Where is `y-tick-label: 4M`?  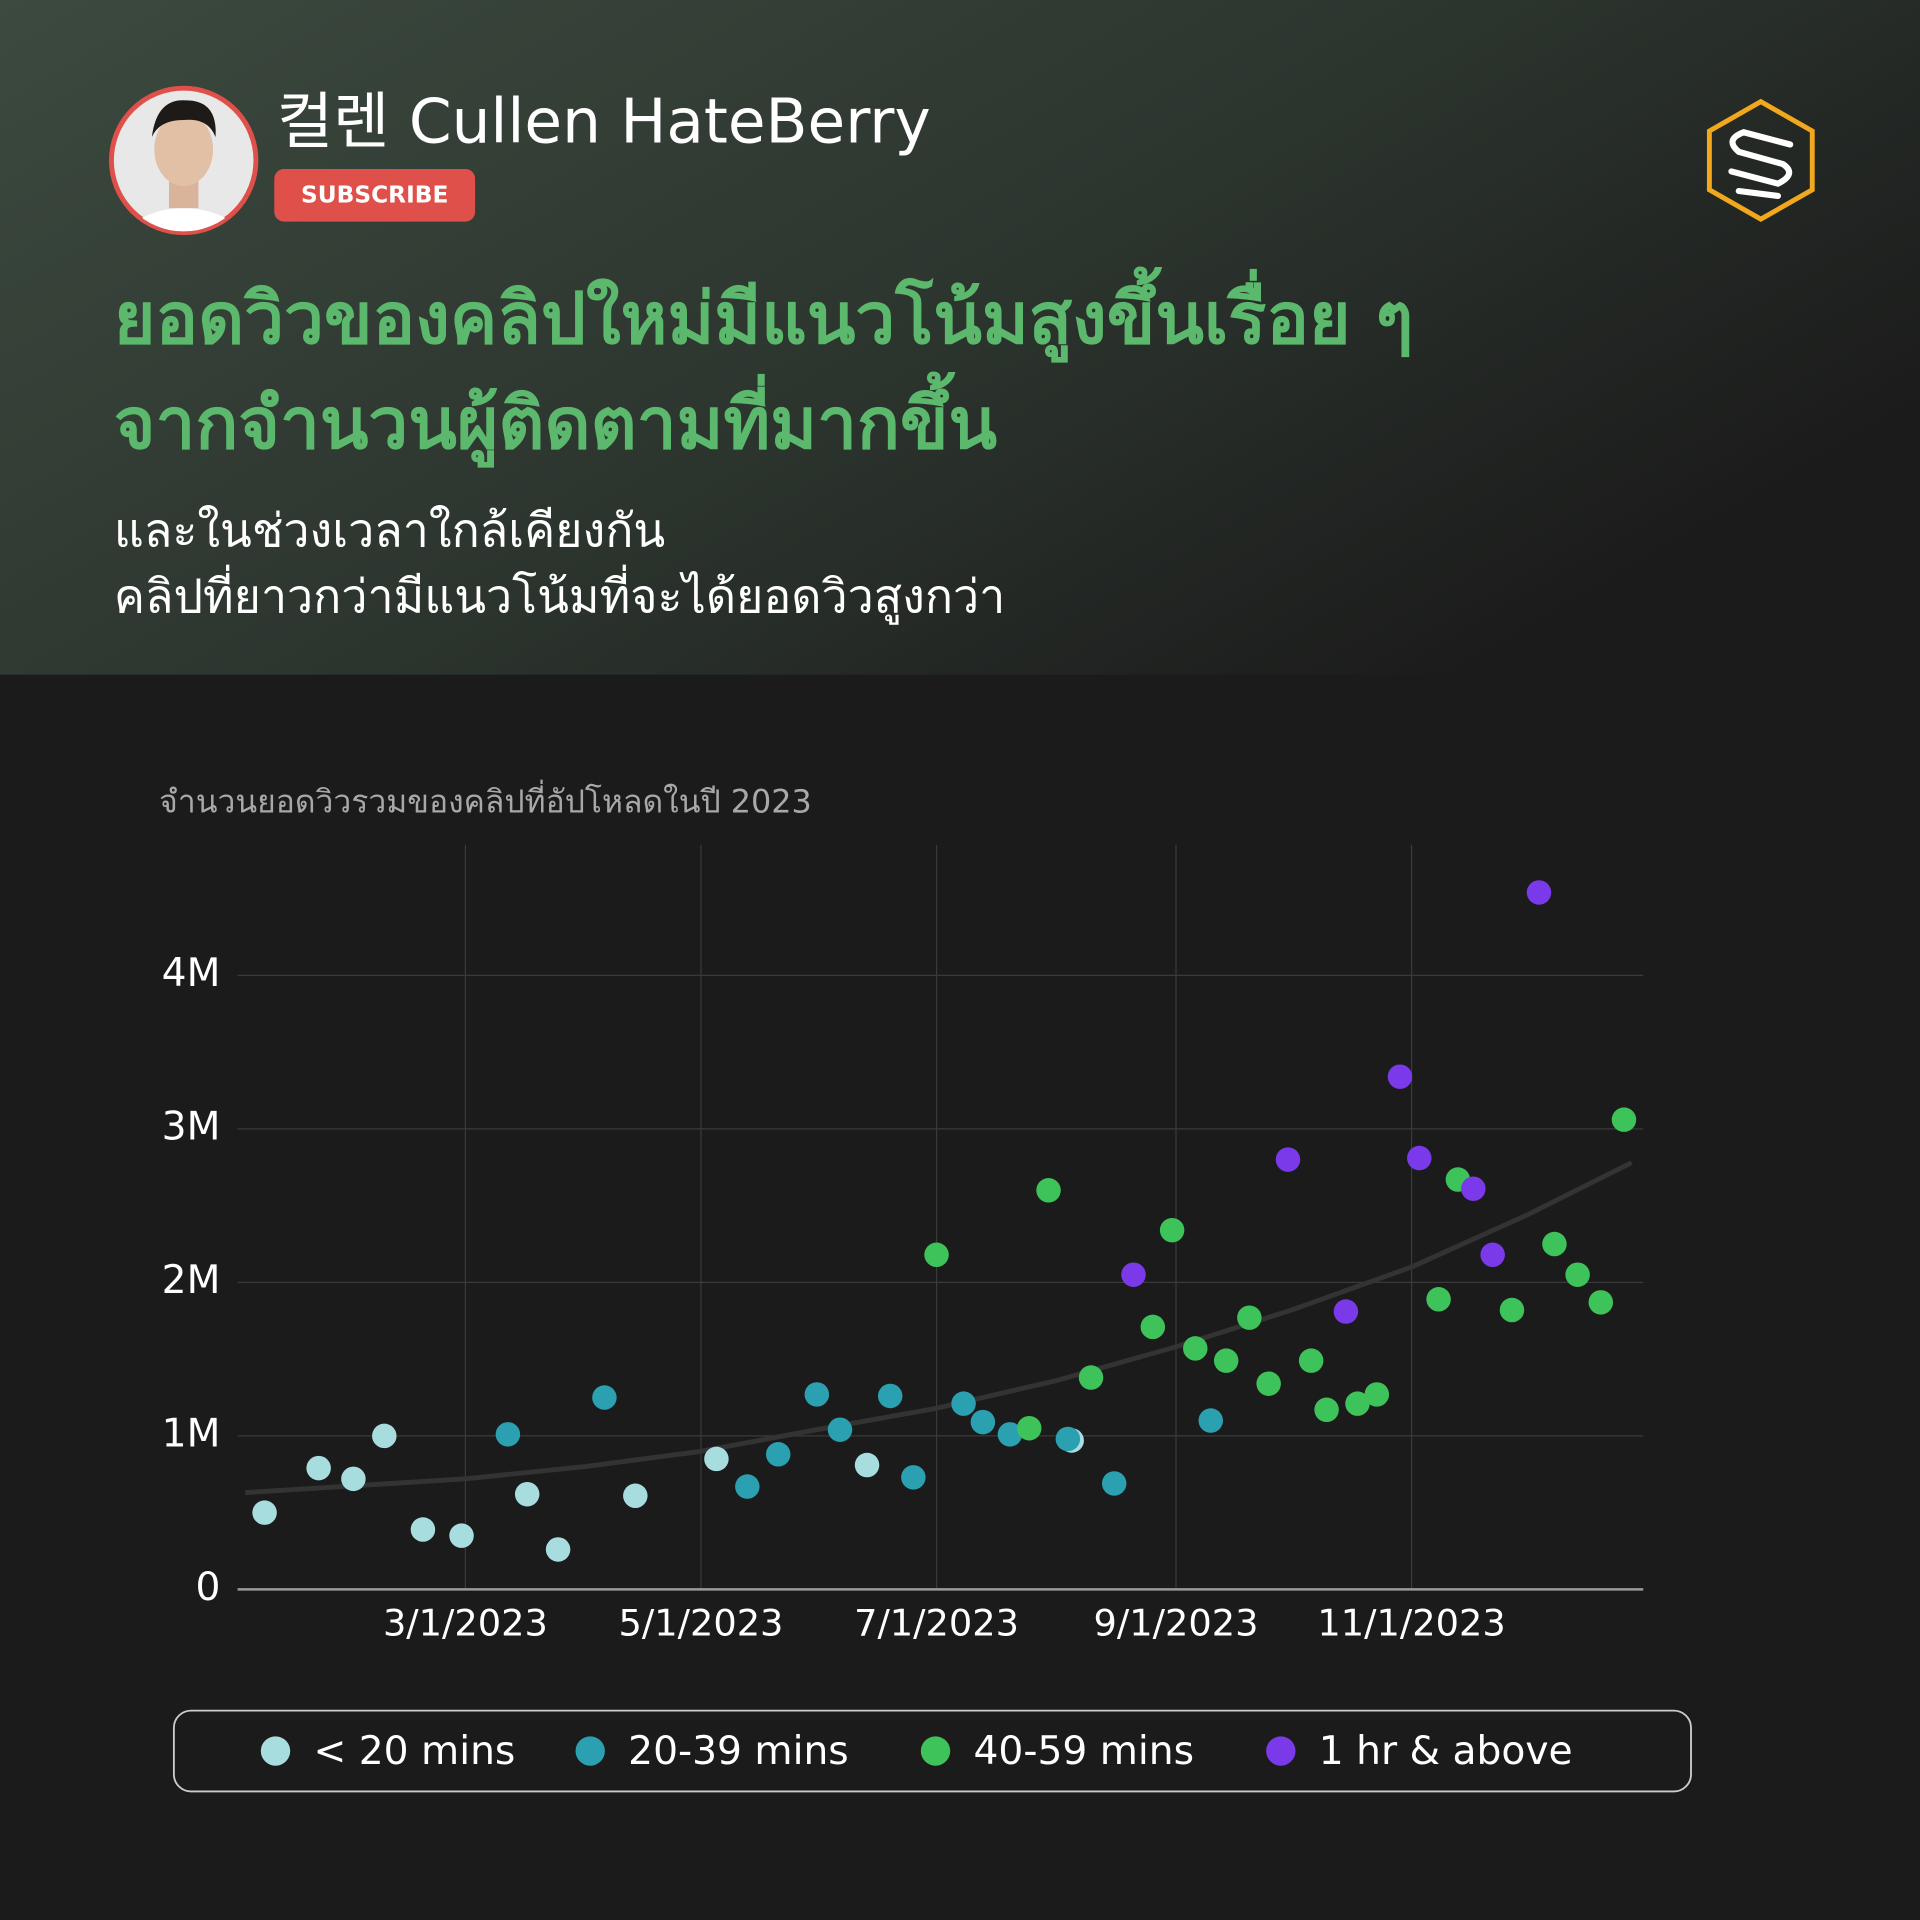
y-tick-label: 4M is located at coordinates (191, 973).